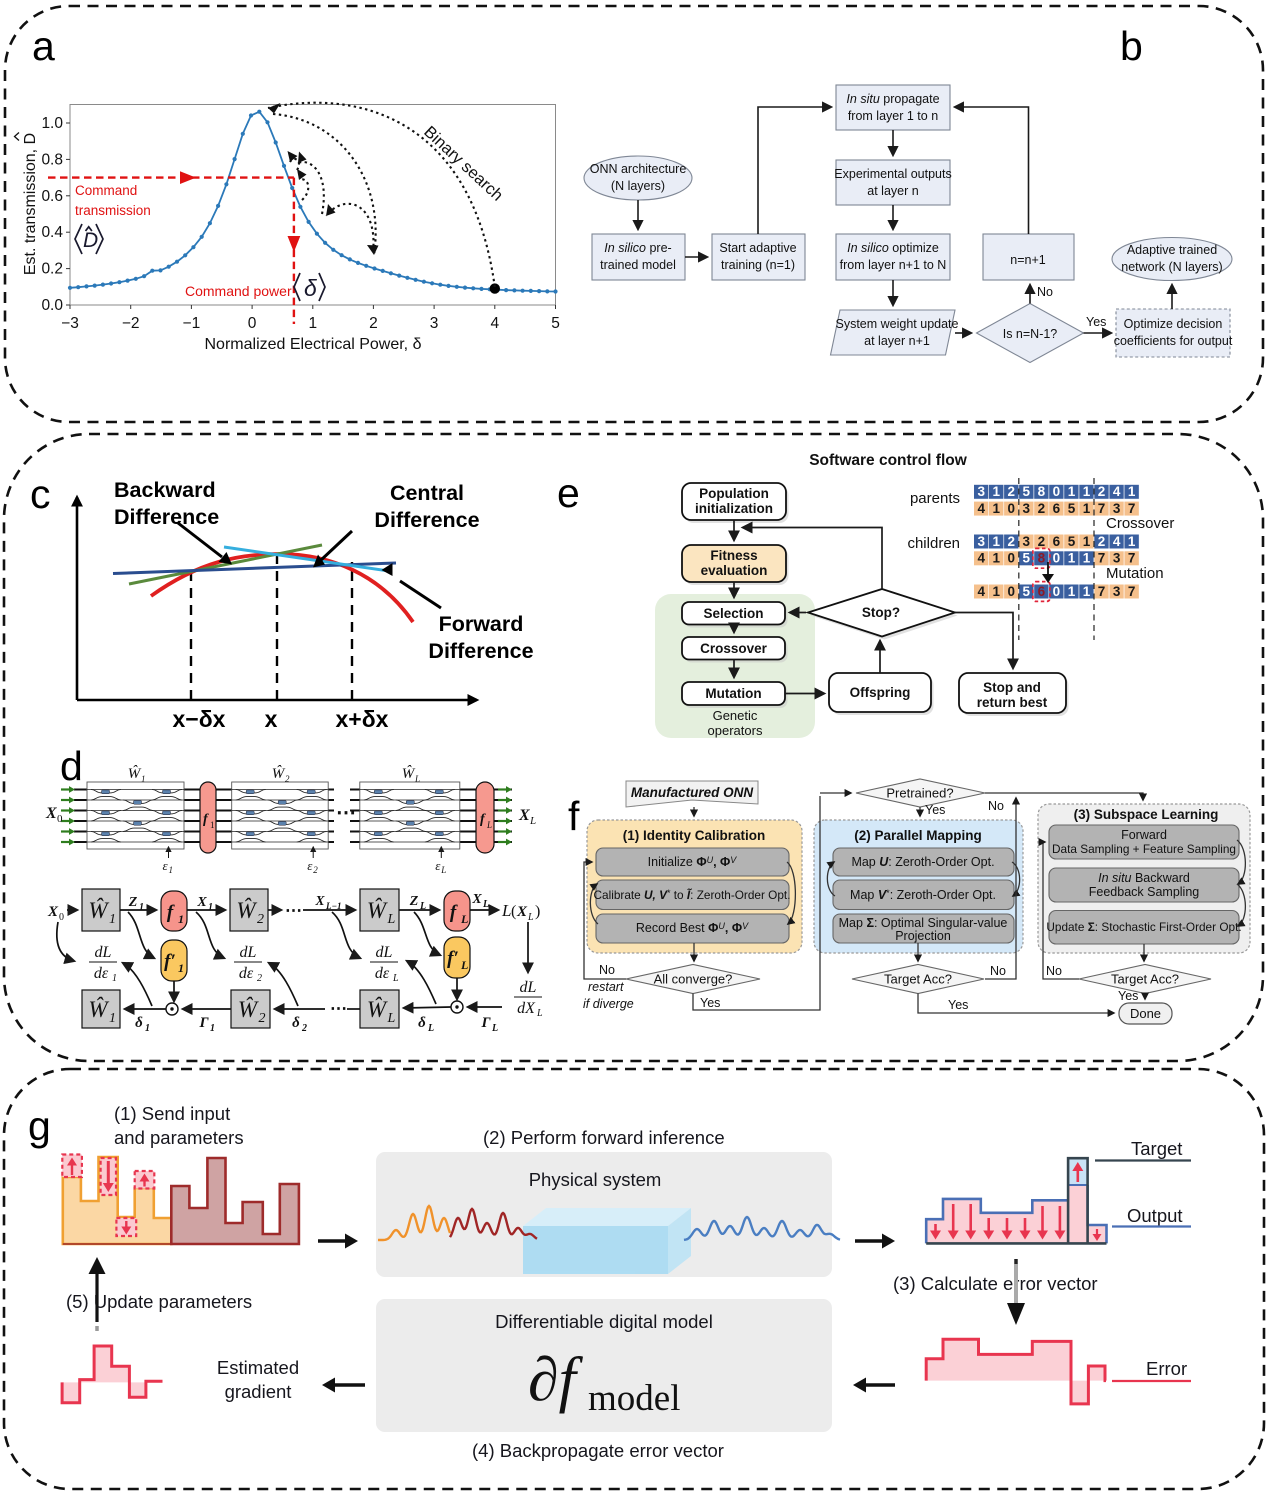 Image resolution: width=1269 pixels, height=1492 pixels. I want to click on svg-text: Central, so click(427, 493).